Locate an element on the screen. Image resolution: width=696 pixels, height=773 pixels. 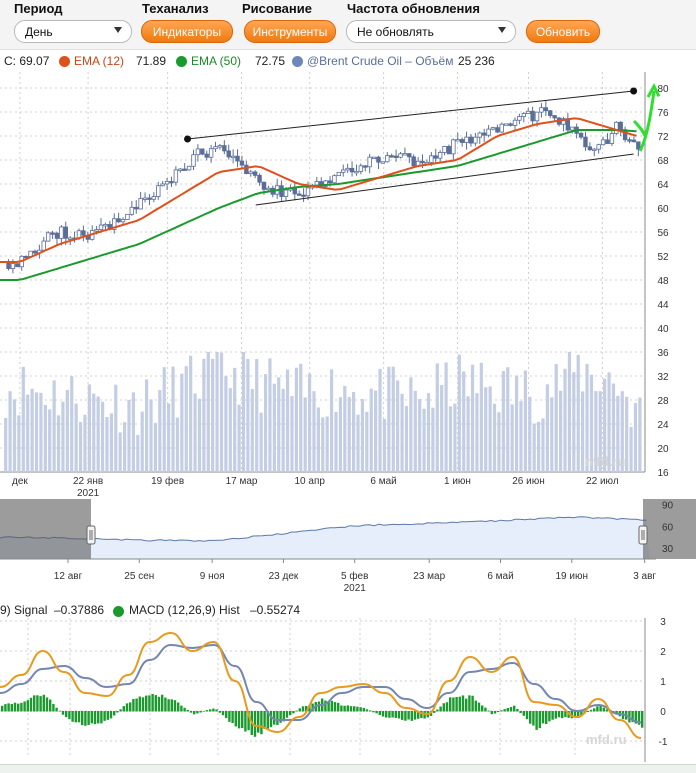
y-tick-label: 76 is located at coordinates (663, 113).